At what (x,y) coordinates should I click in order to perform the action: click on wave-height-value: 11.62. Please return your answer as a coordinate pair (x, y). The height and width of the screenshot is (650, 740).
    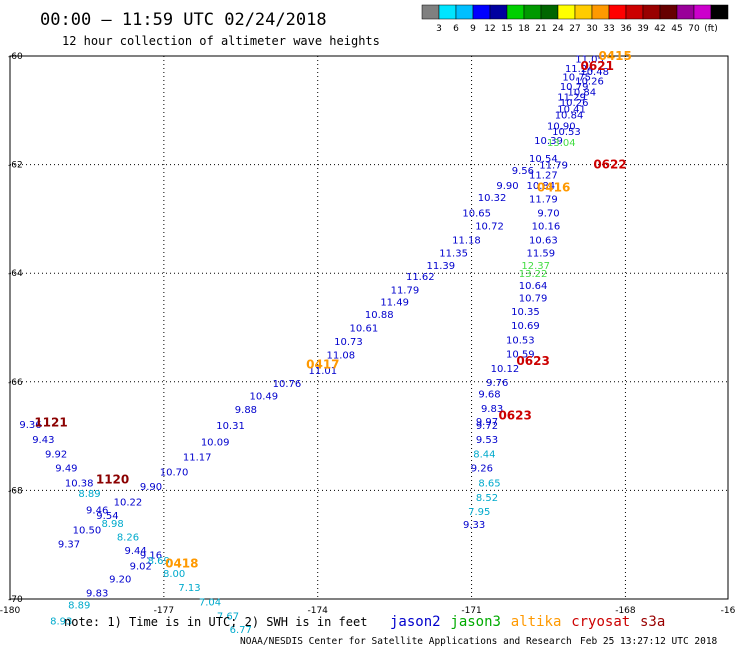
    Looking at the image, I should click on (420, 277).